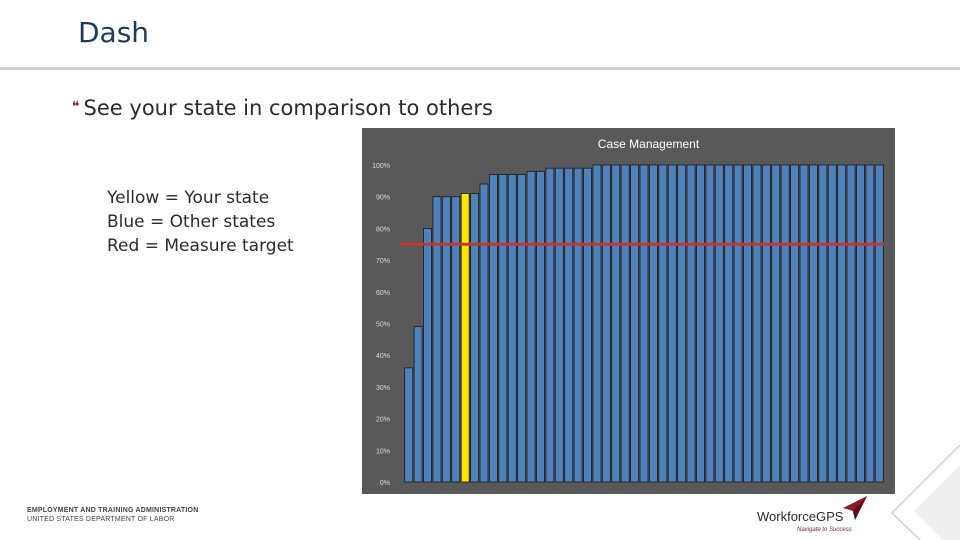  What do you see at coordinates (288, 108) in the screenshot?
I see `bullet-text: See your state in comparison to others` at bounding box center [288, 108].